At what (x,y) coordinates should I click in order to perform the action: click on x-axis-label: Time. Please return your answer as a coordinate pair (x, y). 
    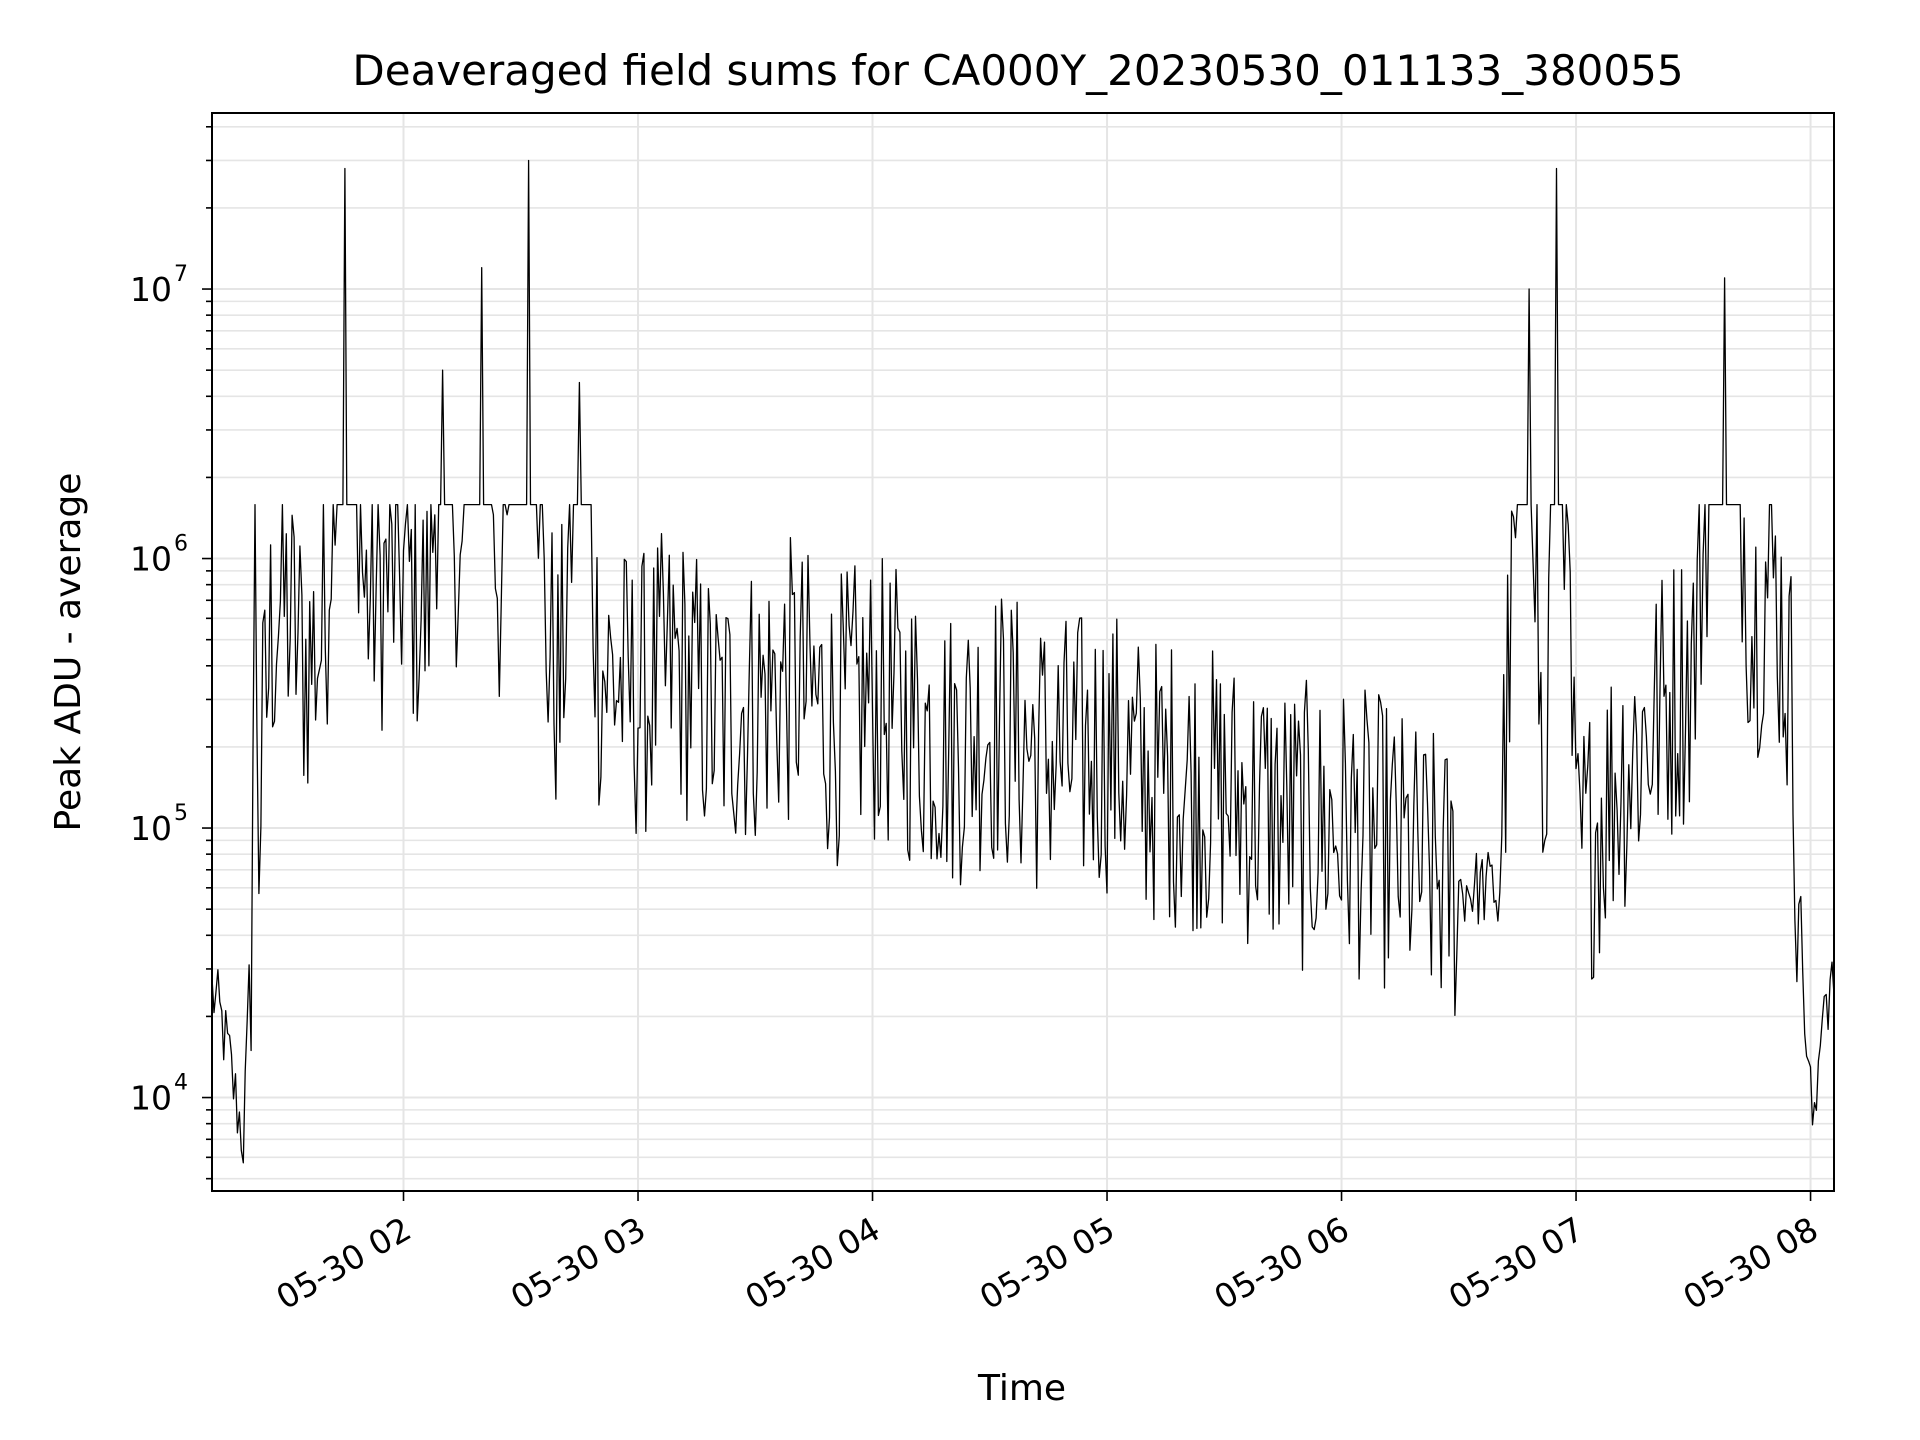
    Looking at the image, I should click on (1021, 1388).